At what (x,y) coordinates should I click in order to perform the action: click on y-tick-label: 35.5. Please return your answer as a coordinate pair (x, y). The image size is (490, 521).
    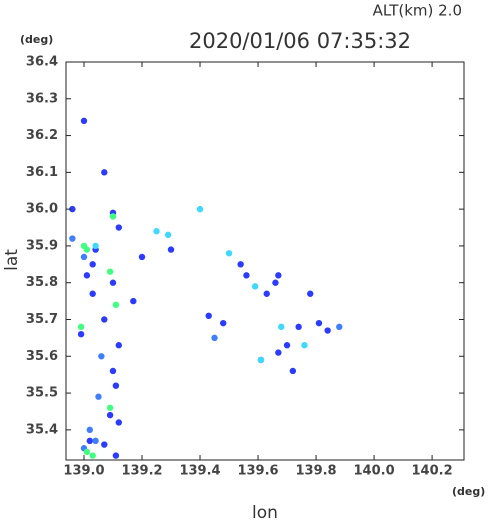
    Looking at the image, I should click on (42, 393).